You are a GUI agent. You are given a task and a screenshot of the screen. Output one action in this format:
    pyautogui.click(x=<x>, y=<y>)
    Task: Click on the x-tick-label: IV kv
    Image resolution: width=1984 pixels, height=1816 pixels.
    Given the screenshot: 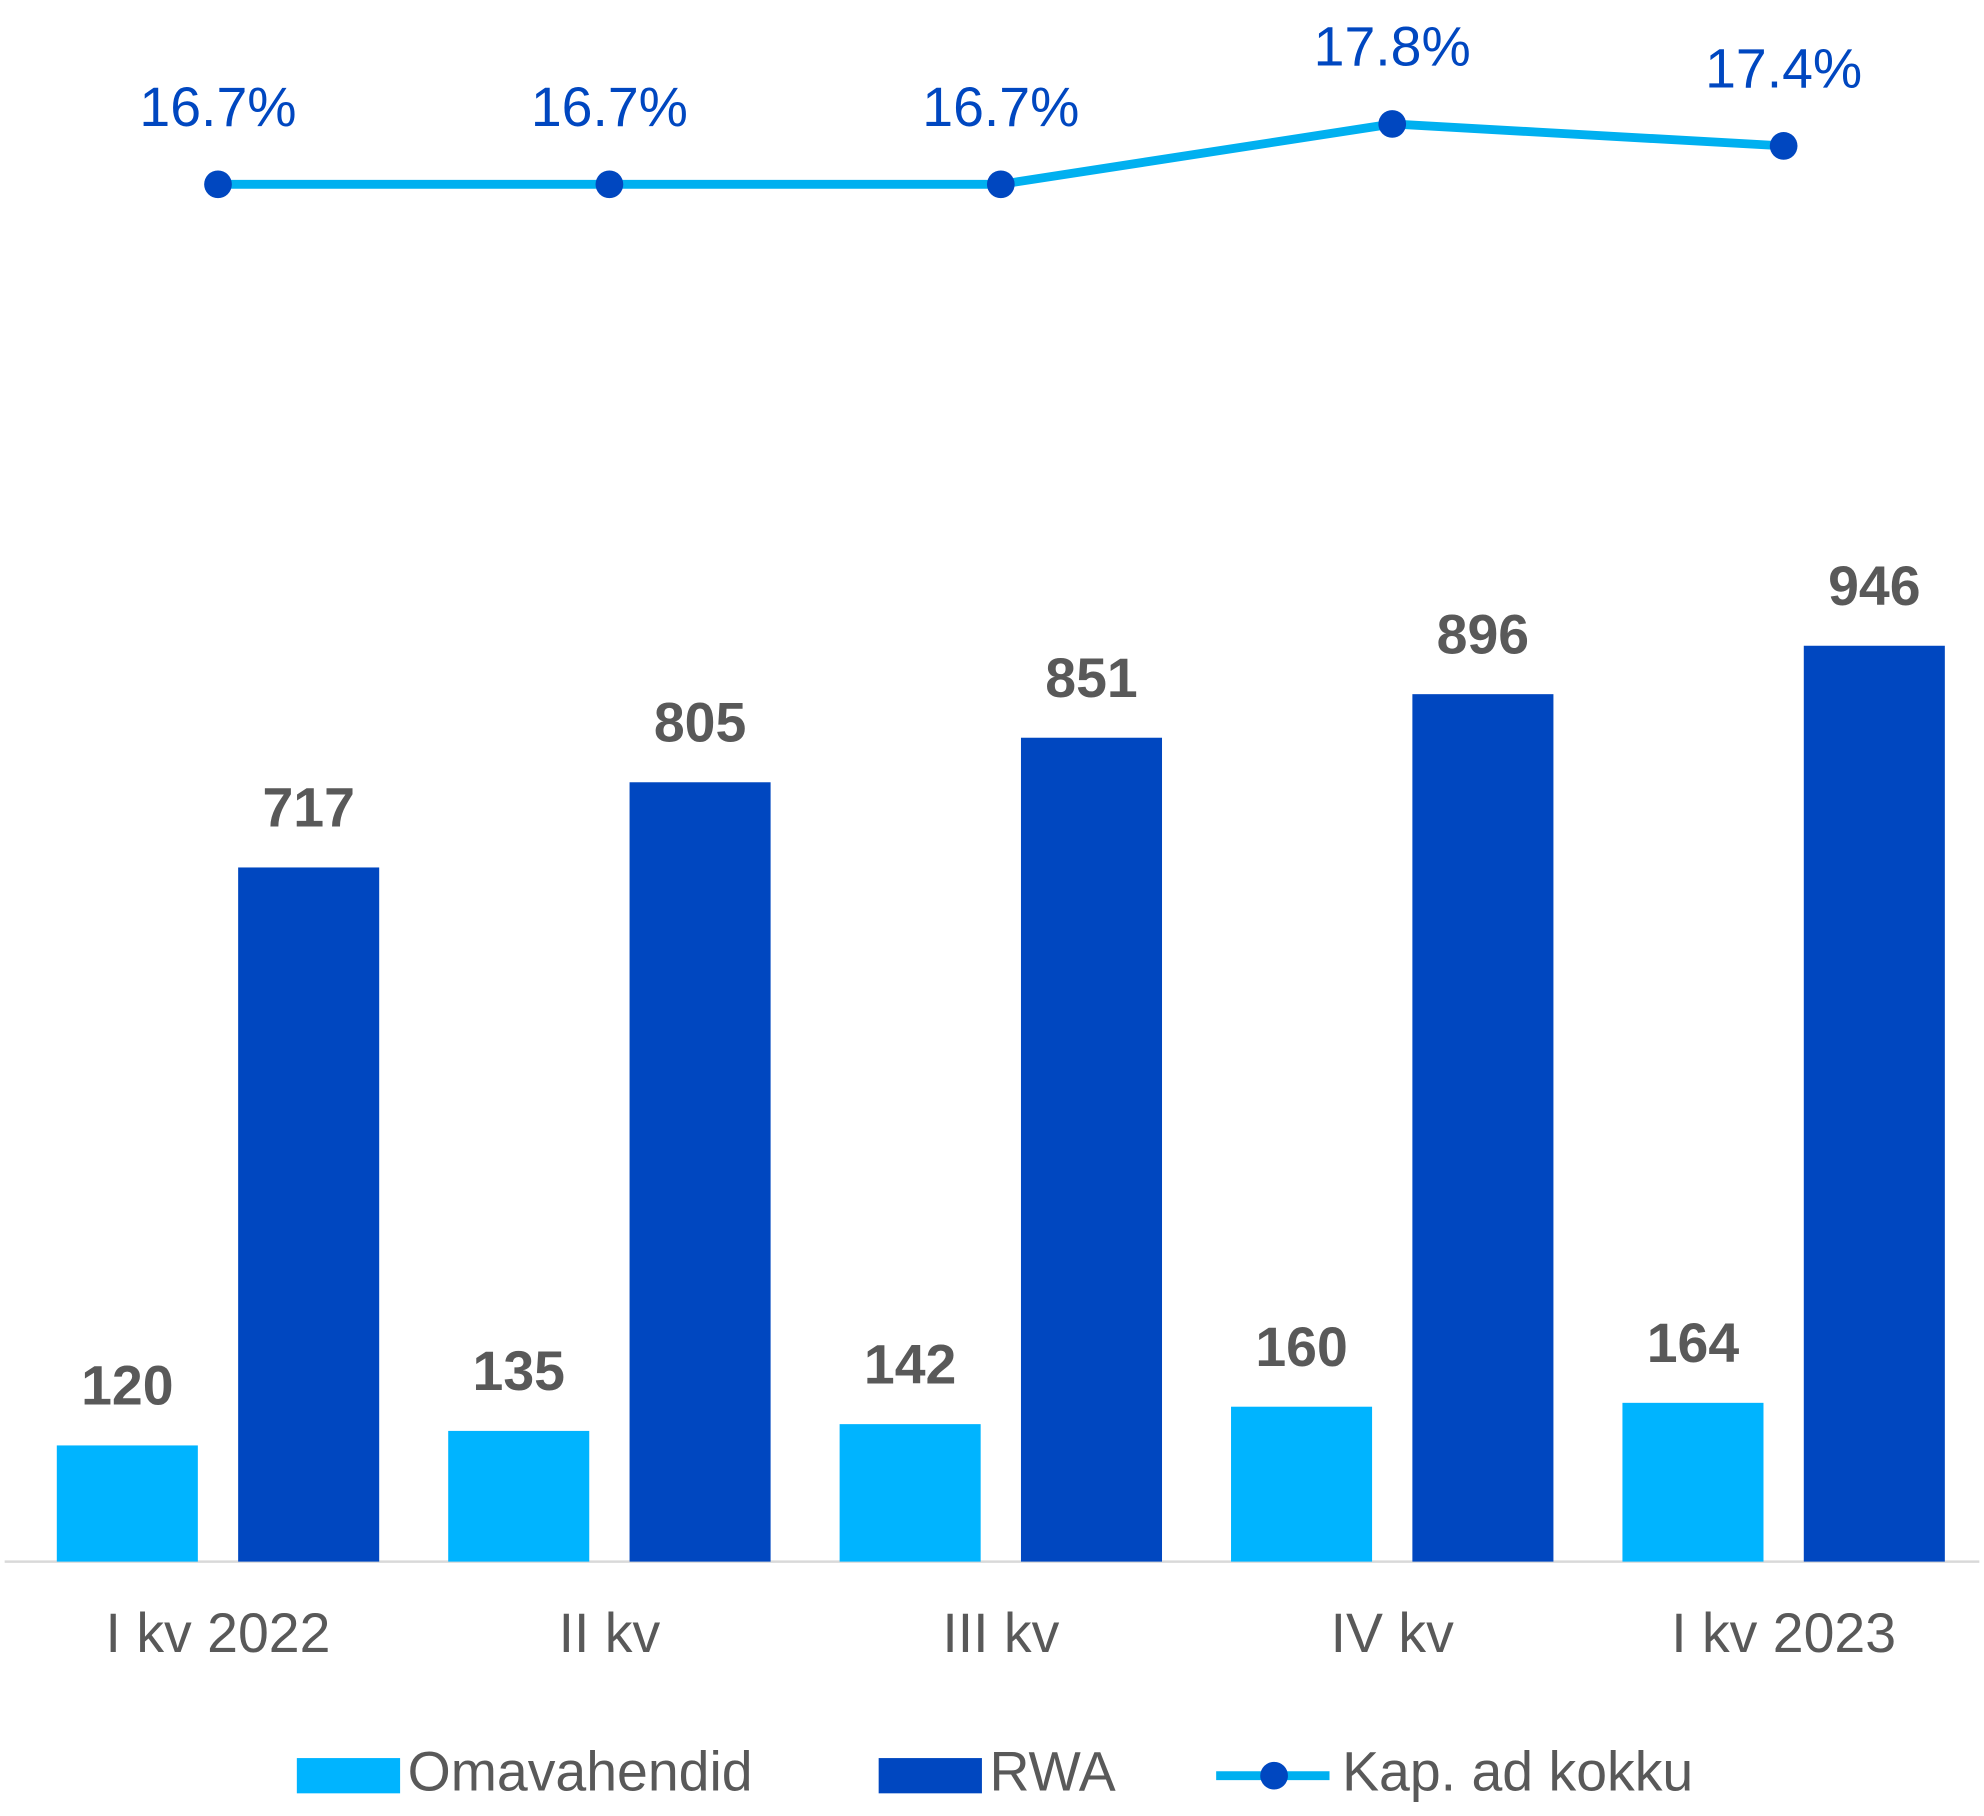 What is the action you would take?
    pyautogui.click(x=1392, y=1633)
    